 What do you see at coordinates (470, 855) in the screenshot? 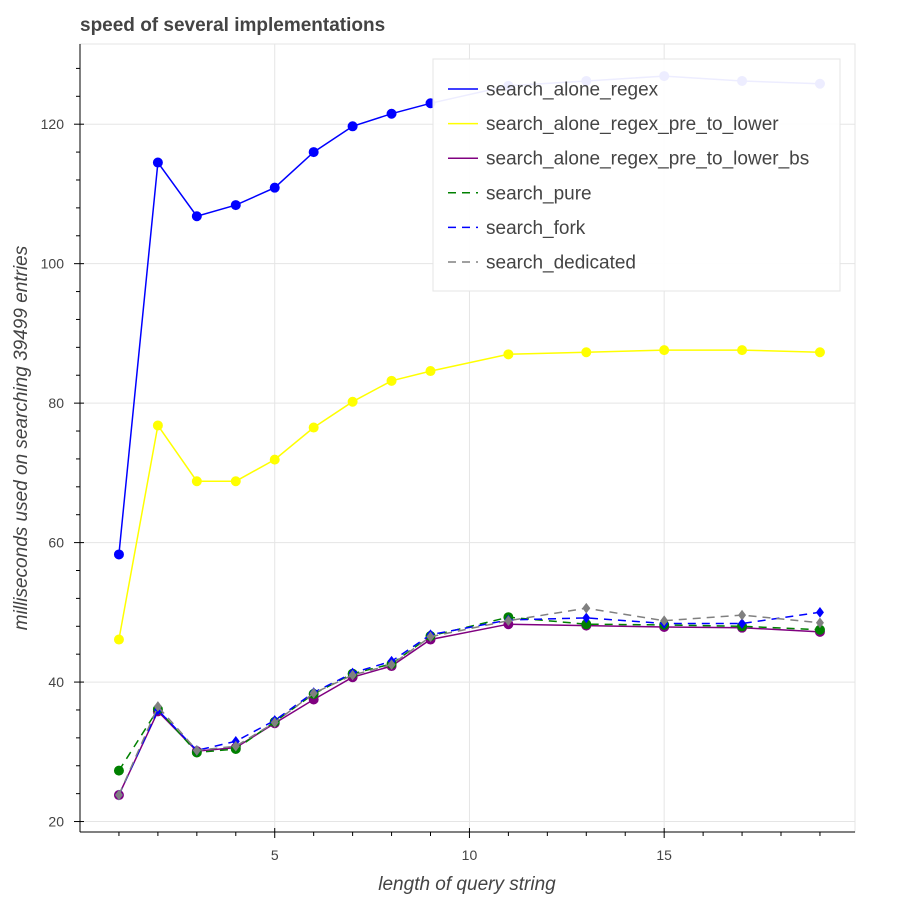
I see `x-tick-label: 10` at bounding box center [470, 855].